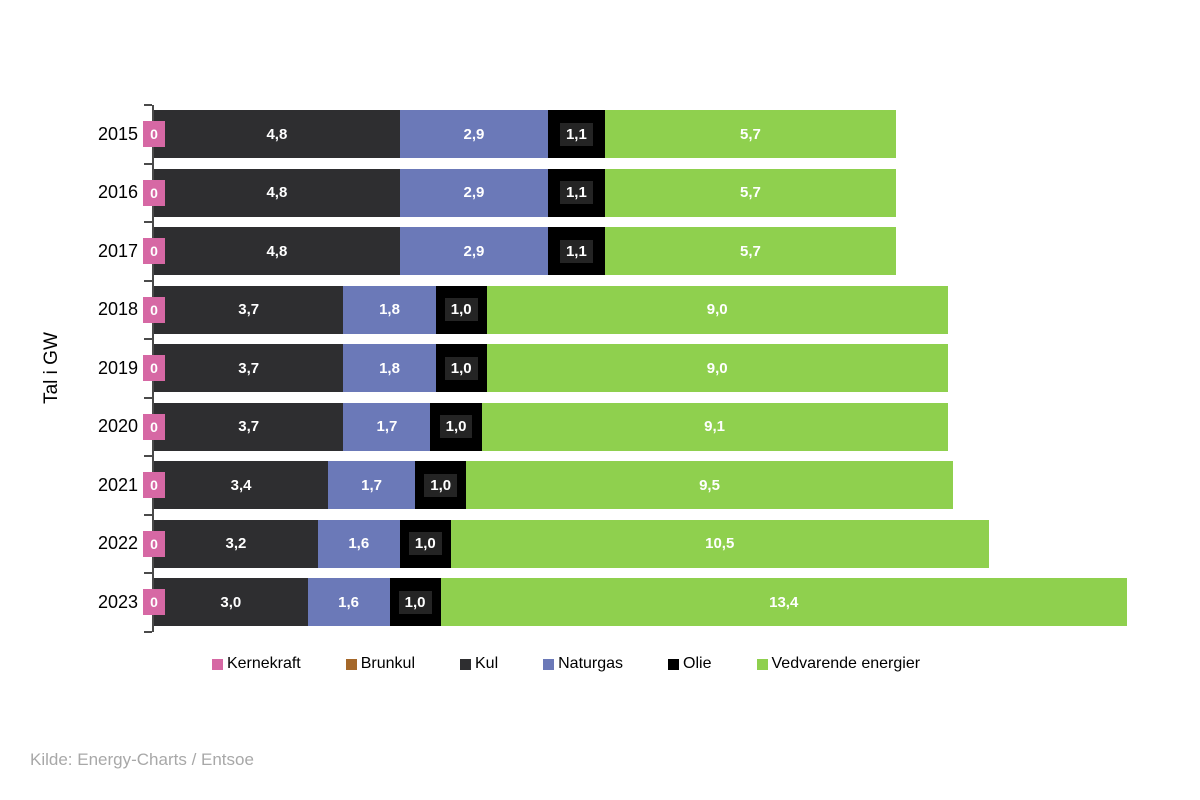  I want to click on bar-segment-vedvarende-energier-2022: 10,5, so click(719, 543).